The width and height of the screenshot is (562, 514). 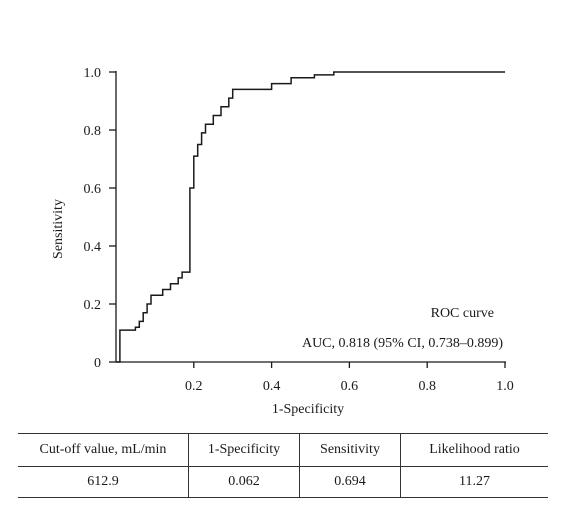 What do you see at coordinates (103, 482) in the screenshot?
I see `cell-cutoff: 612.9` at bounding box center [103, 482].